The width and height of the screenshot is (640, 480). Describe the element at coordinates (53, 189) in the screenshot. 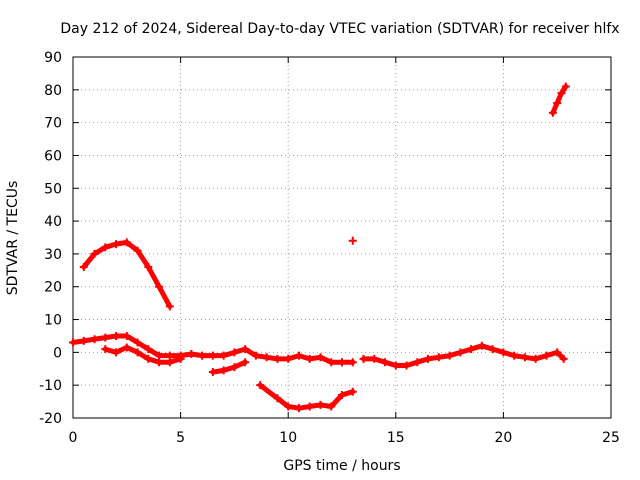

I see `y-tick-label: 50` at that location.